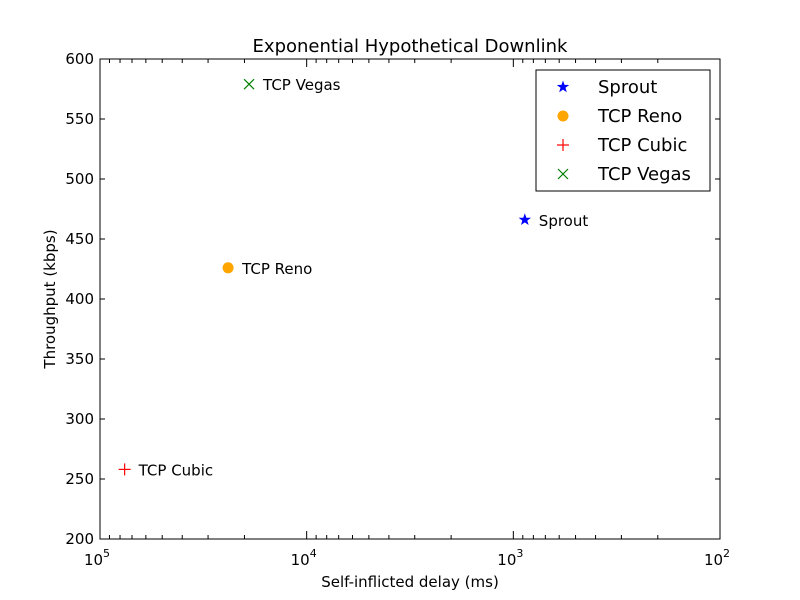 This screenshot has width=800, height=600. What do you see at coordinates (79, 299) in the screenshot?
I see `y-tick-label: 400` at bounding box center [79, 299].